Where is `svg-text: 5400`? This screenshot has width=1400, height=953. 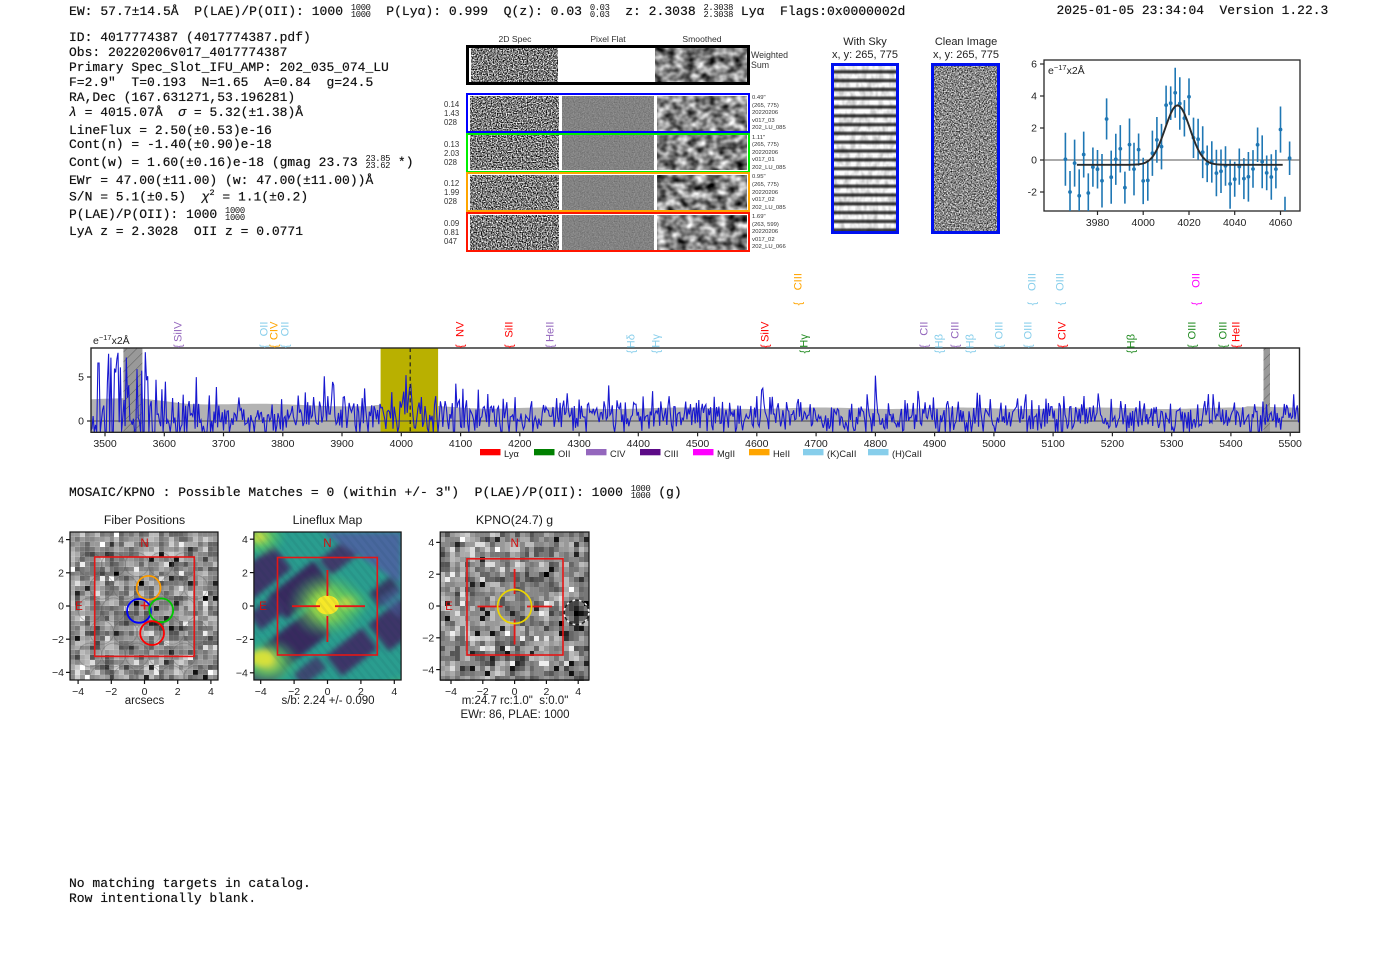 svg-text: 5400 is located at coordinates (1231, 444).